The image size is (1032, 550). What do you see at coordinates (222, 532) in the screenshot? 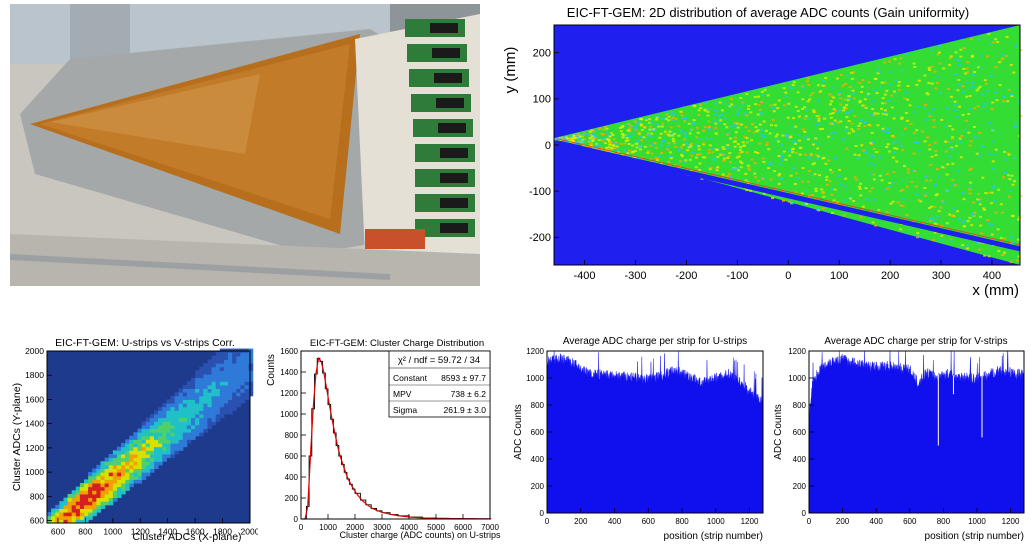
I see `corr-xtick-label: 1800` at bounding box center [222, 532].